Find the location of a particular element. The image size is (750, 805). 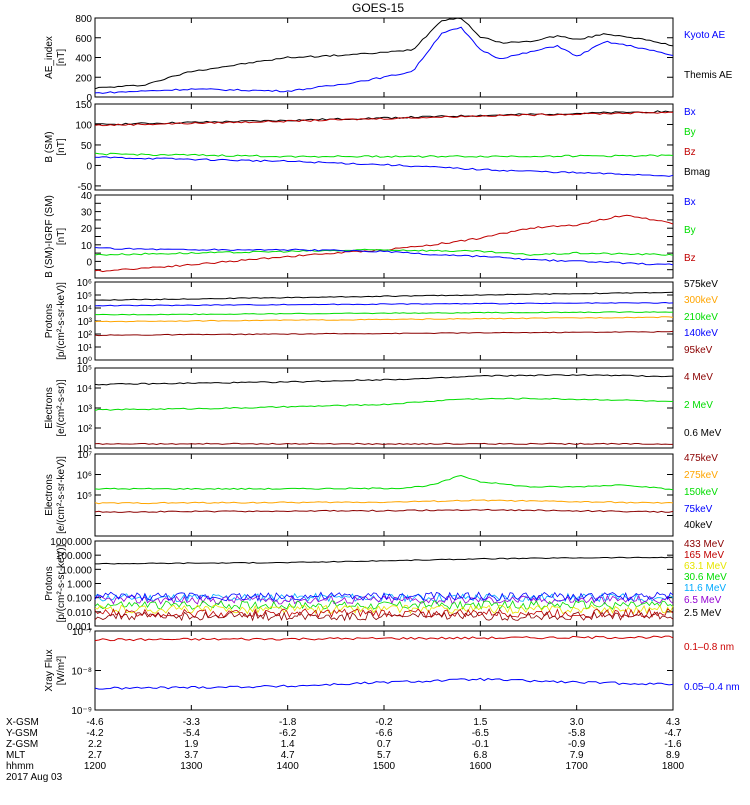

y-tick-label: 200 is located at coordinates (83, 78).